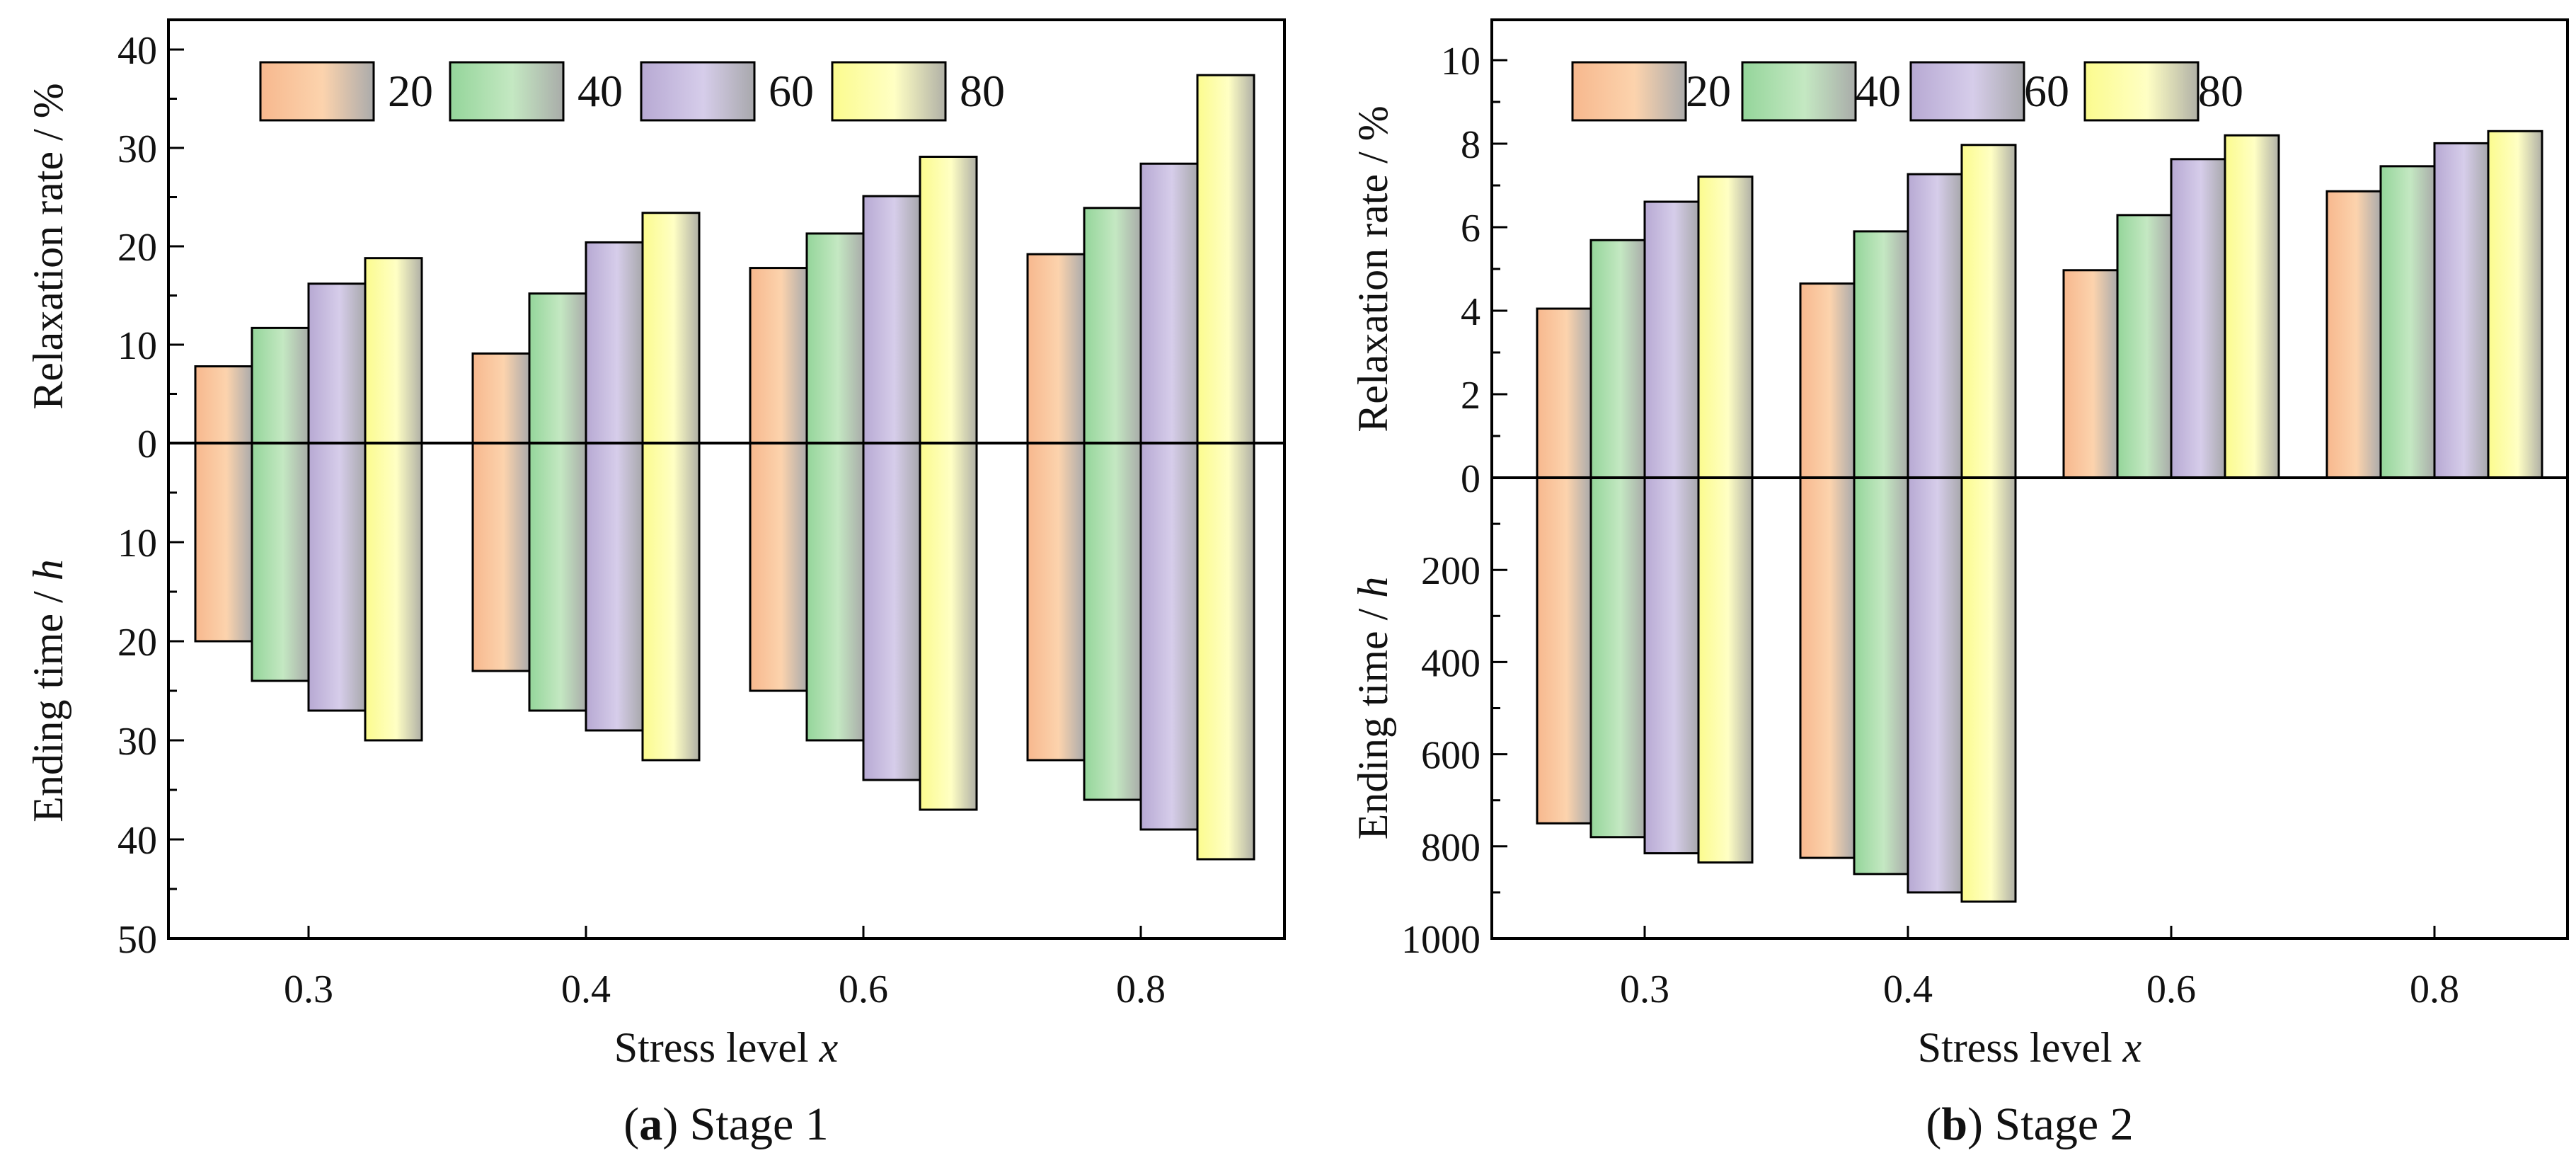 Image resolution: width=2576 pixels, height=1165 pixels. Describe the element at coordinates (671, 602) in the screenshot. I see `lower-bar-0.4-80` at that location.